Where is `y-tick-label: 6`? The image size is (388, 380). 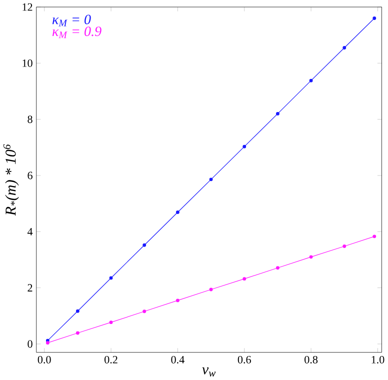 y-tick-label: 6 is located at coordinates (30, 176).